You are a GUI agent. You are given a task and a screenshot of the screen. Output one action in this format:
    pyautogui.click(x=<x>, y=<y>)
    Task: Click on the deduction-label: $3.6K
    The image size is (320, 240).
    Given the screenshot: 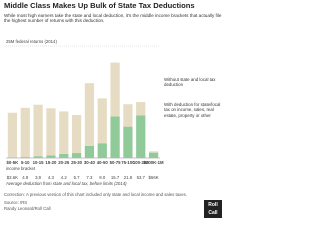 What is the action you would take?
    pyautogui.click(x=12, y=177)
    